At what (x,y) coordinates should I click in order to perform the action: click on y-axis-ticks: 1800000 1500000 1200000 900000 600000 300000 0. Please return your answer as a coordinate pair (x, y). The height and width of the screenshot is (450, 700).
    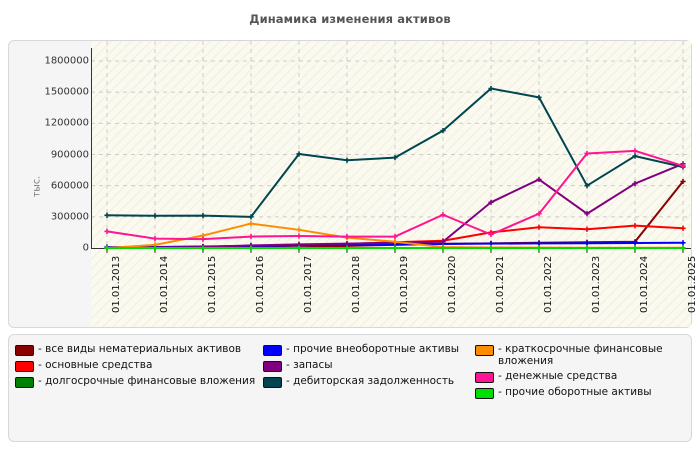
    Looking at the image, I should click on (53, 185).